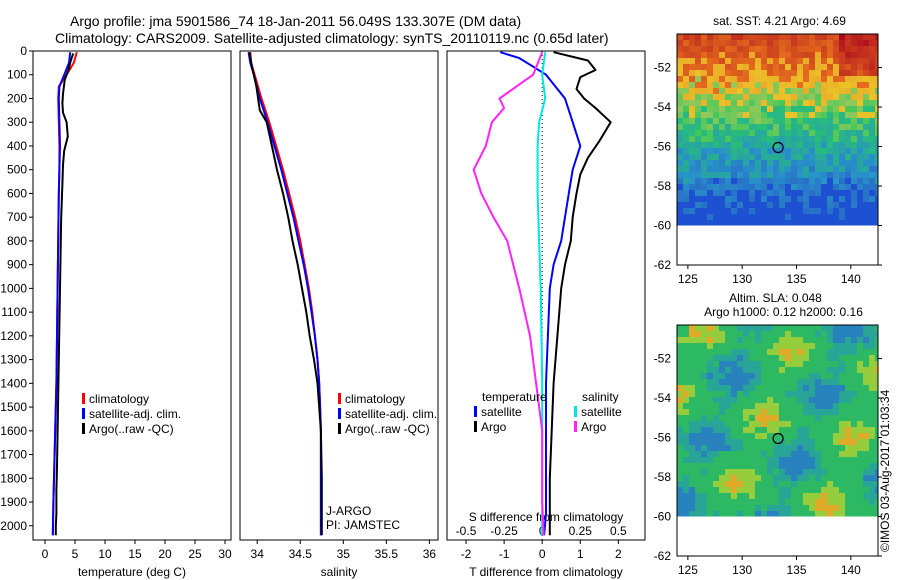 The width and height of the screenshot is (900, 580). What do you see at coordinates (64, 294) in the screenshot?
I see `temperature-series-line` at bounding box center [64, 294].